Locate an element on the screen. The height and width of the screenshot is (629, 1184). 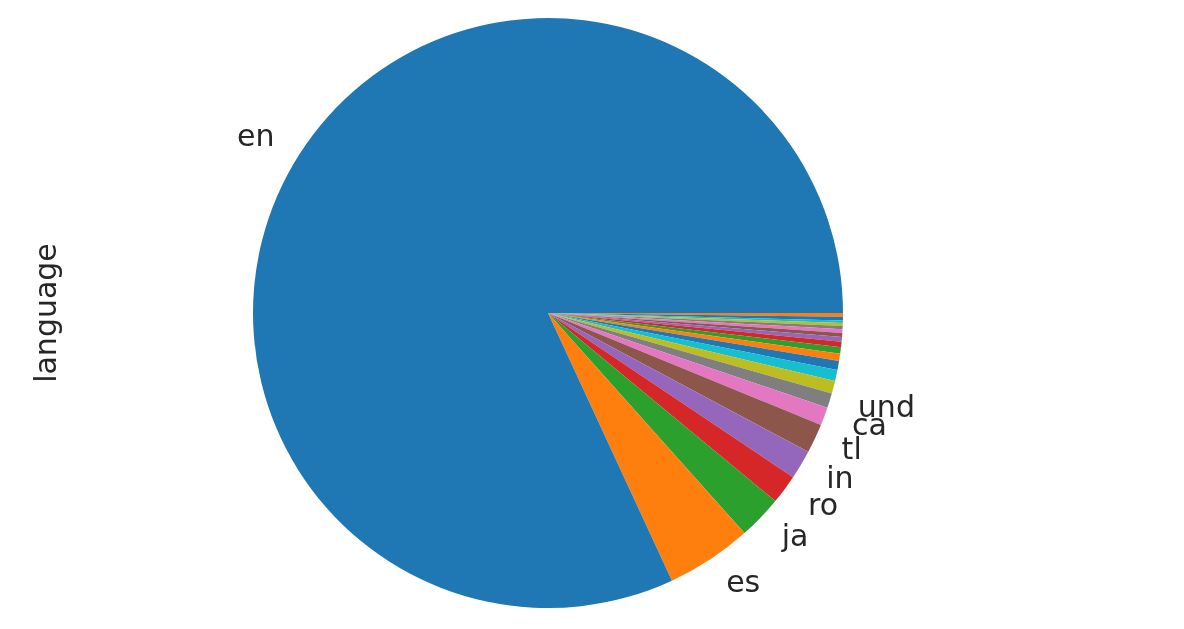
slice-label: en is located at coordinates (256, 136).